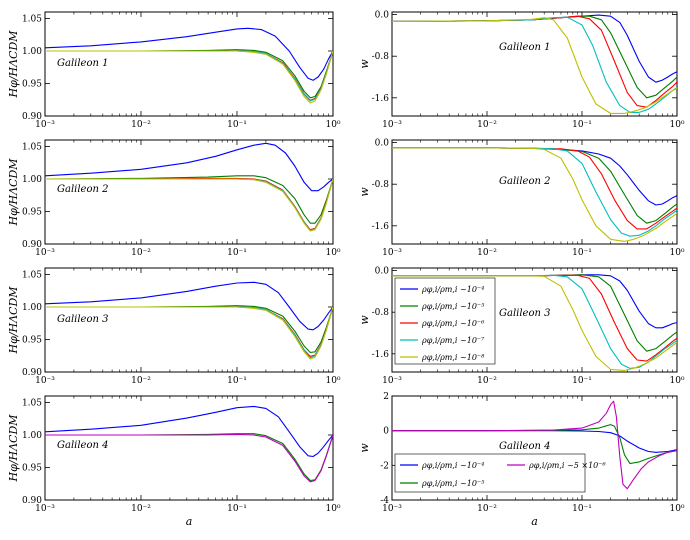 This screenshot has width=690, height=540. Describe the element at coordinates (453, 323) in the screenshot. I see `legend-label-m6: ρφ,i/ρm,i ~10⁻⁶` at that location.